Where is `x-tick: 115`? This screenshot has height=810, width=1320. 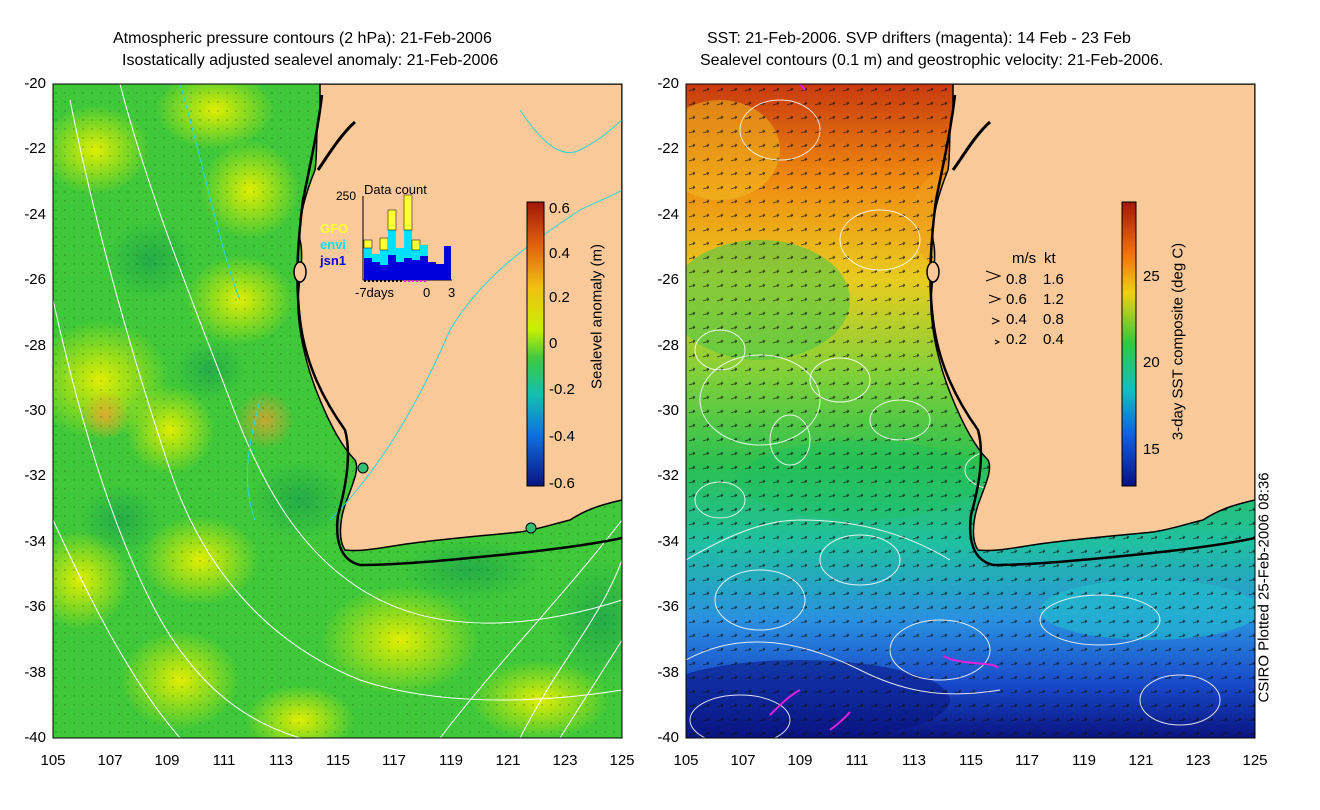 x-tick: 115 is located at coordinates (971, 760).